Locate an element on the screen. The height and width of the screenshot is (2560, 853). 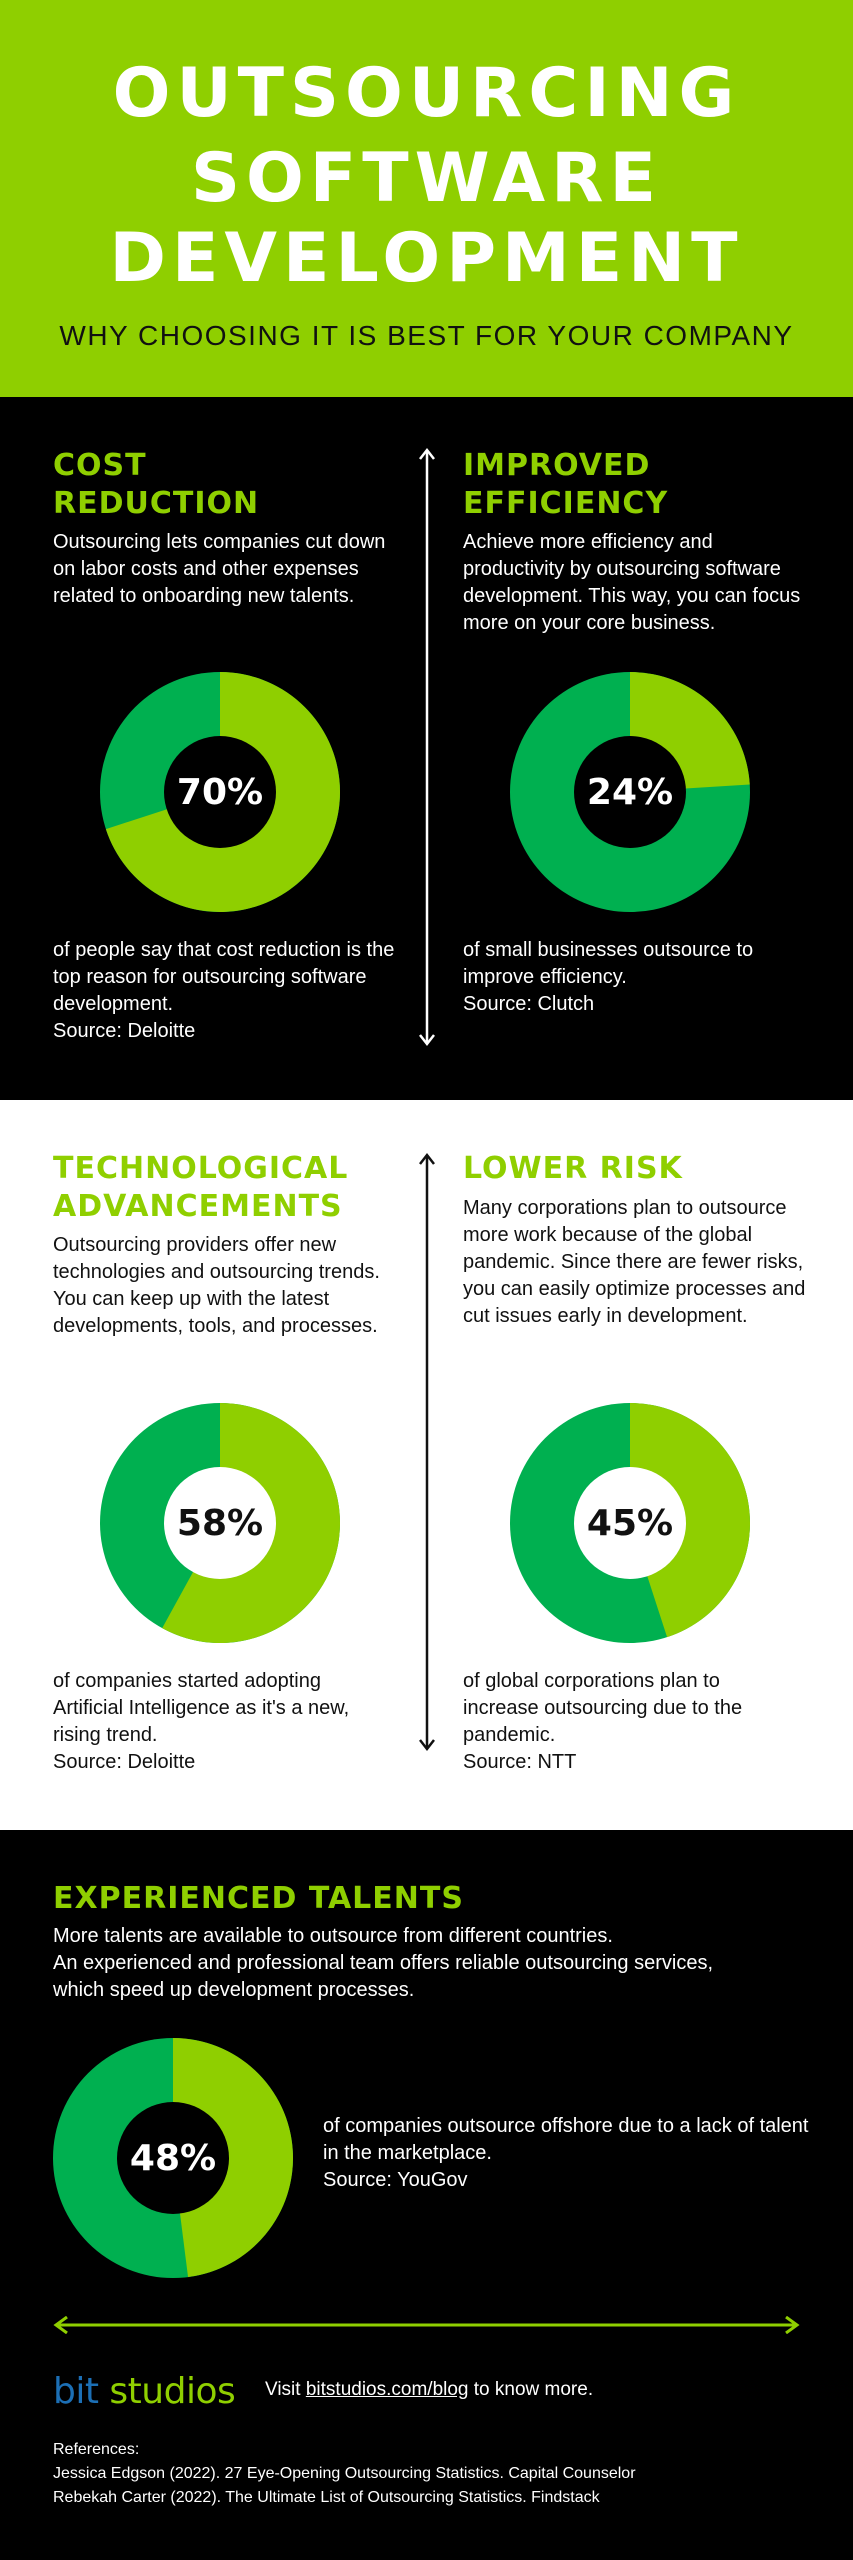
cost-heading-line-2: REDUCTION is located at coordinates (156, 503).